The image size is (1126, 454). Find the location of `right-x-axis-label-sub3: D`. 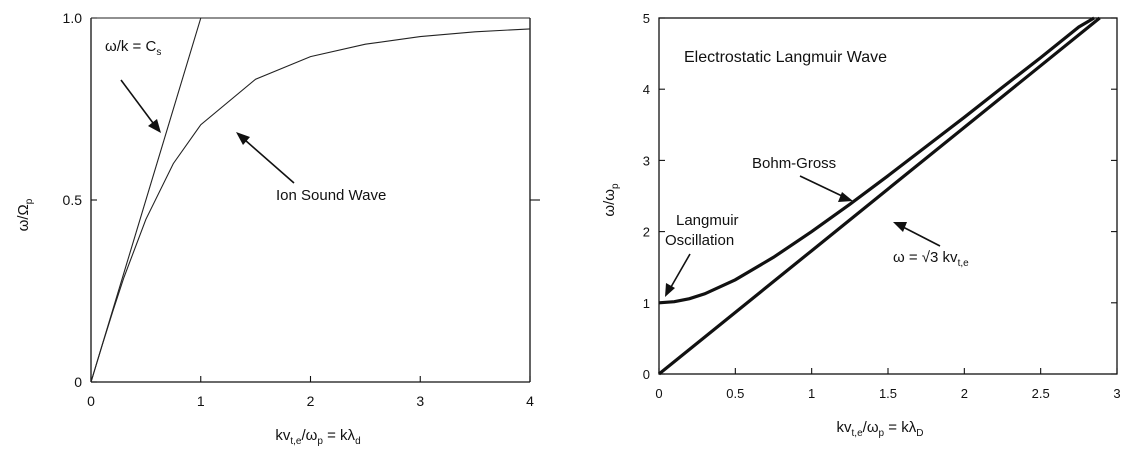

right-x-axis-label-sub3: D is located at coordinates (919, 433).